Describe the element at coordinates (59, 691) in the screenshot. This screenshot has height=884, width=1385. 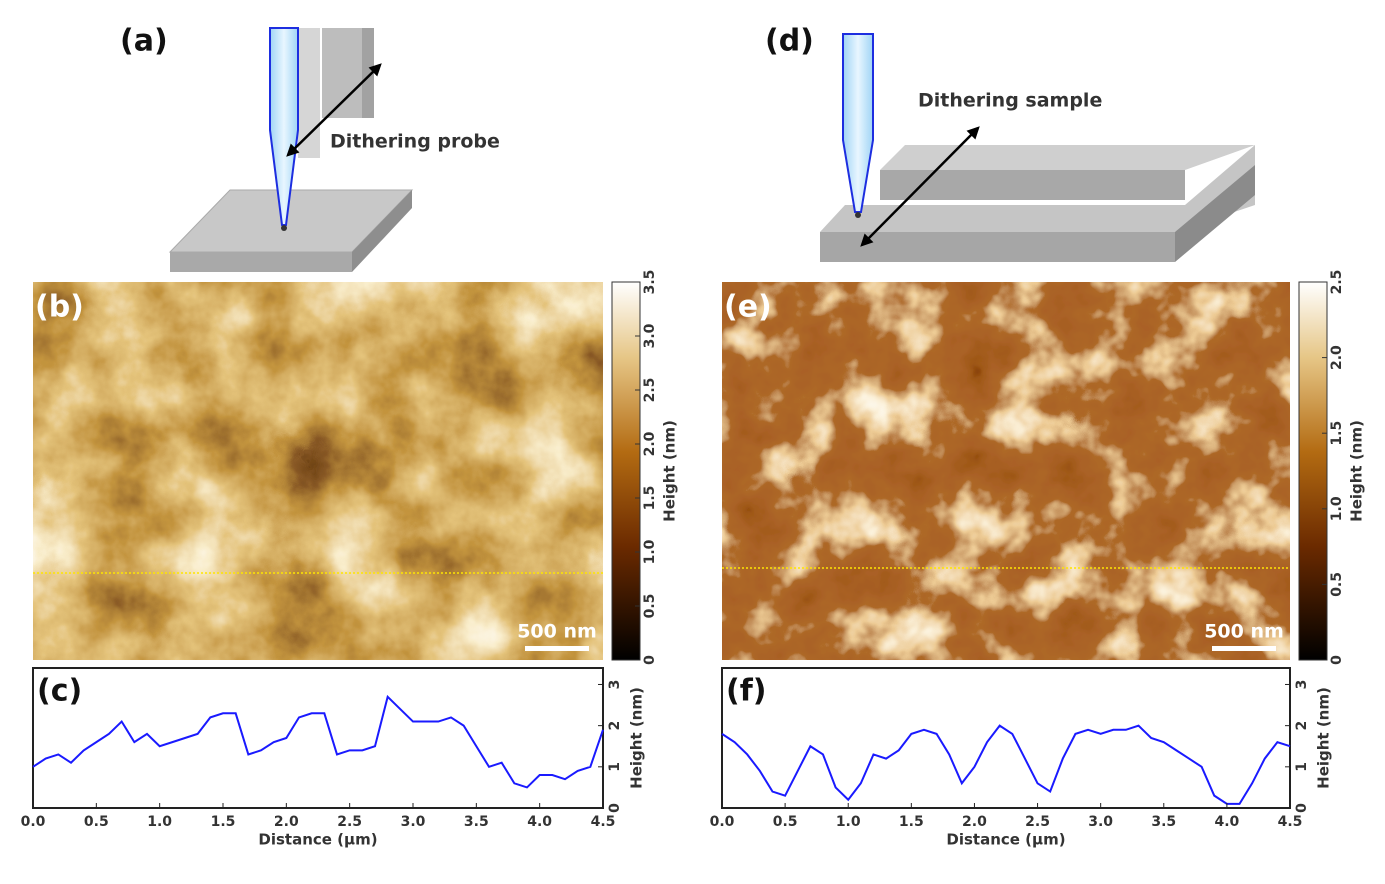
I see `panel-label: (c)` at that location.